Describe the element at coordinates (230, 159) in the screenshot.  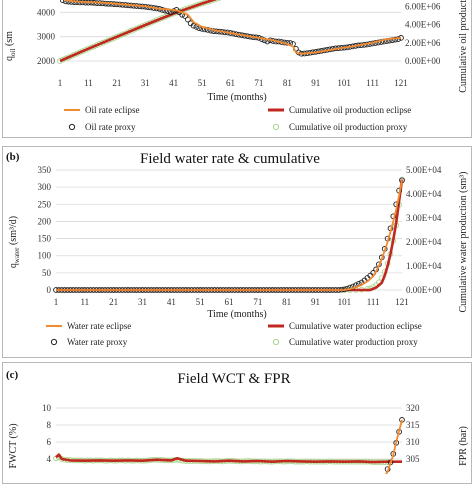
I see `chart-water-title: Field water rate & cumulative` at that location.